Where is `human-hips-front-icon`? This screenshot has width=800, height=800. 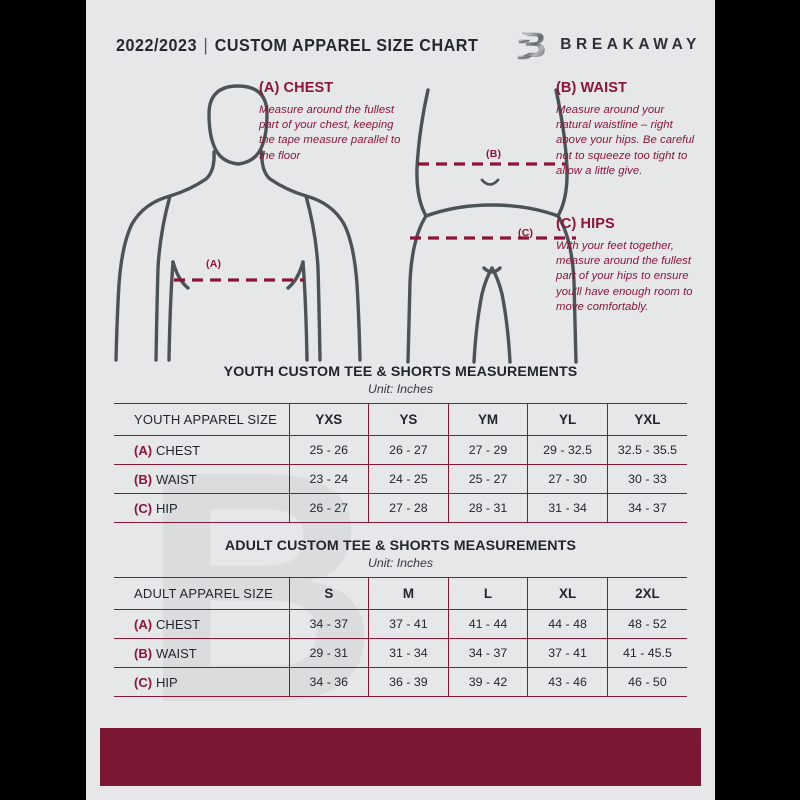 human-hips-front-icon is located at coordinates (492, 226).